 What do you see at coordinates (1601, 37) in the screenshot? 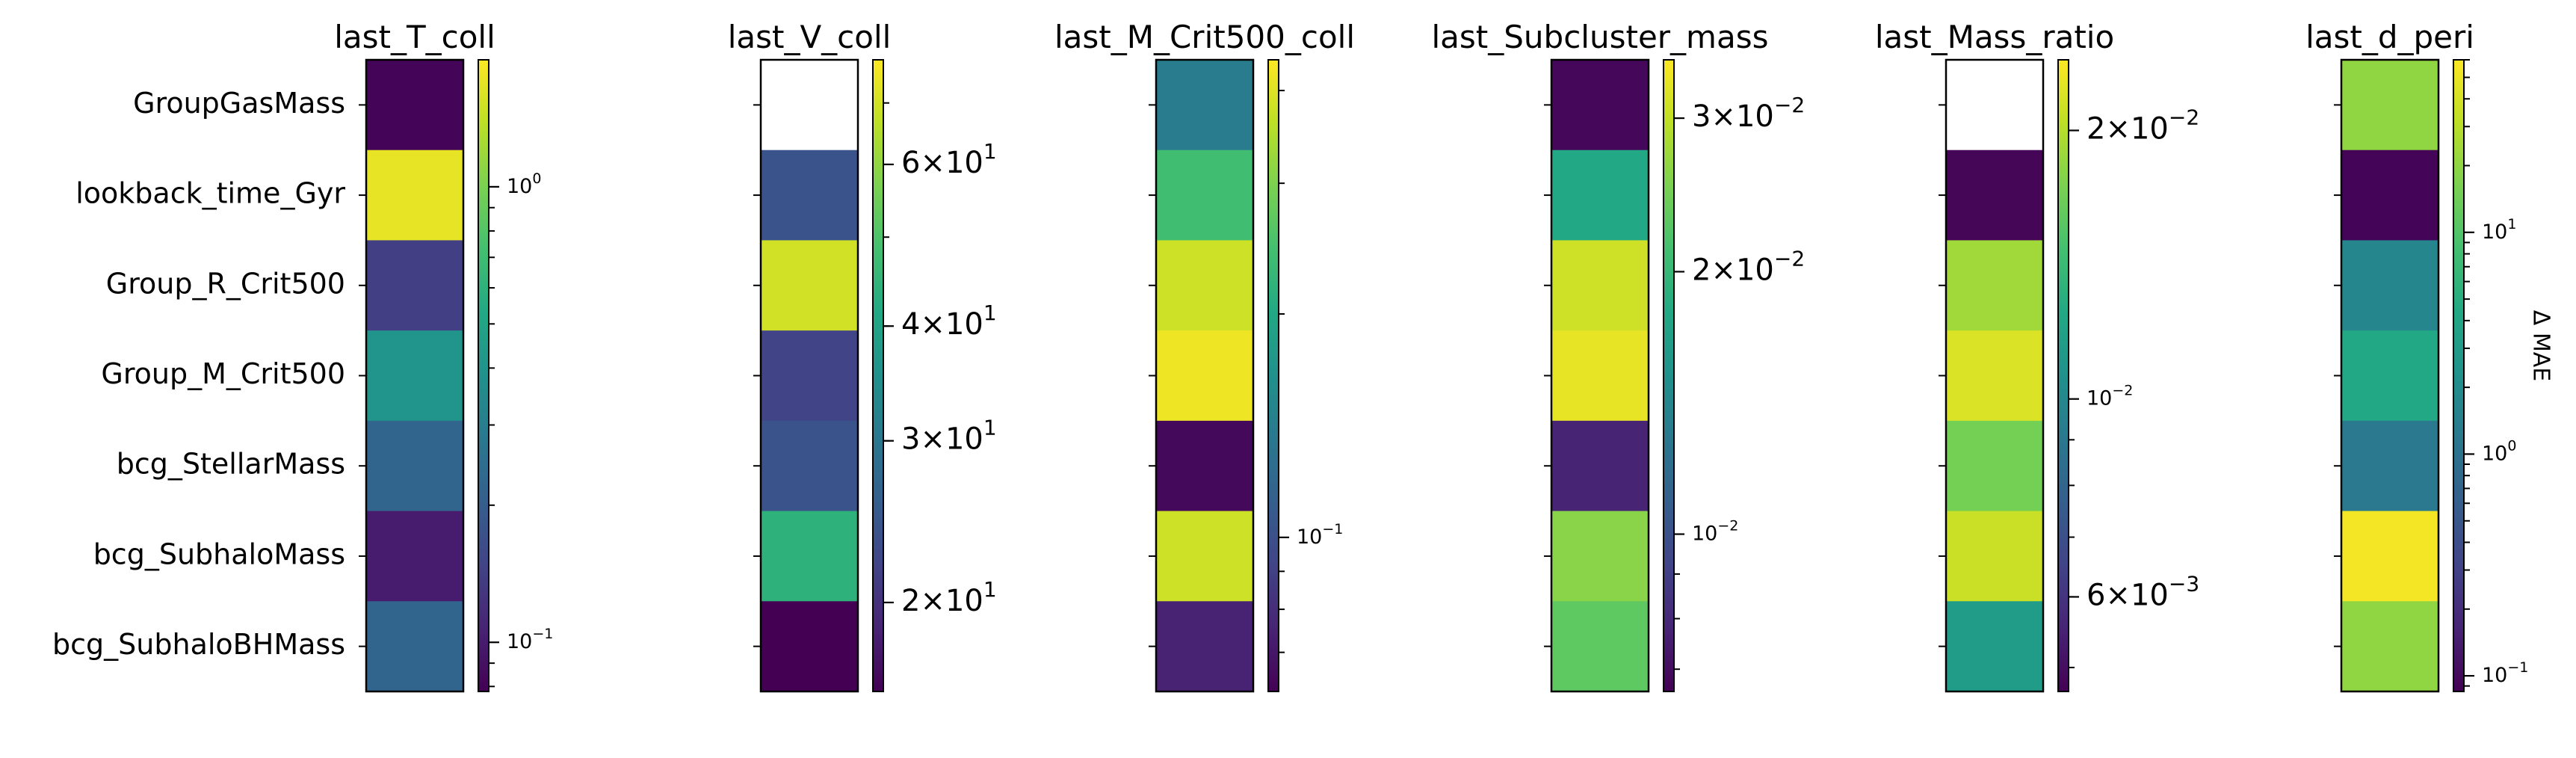
I see `panel-title: last_Subcluster_mass` at bounding box center [1601, 37].